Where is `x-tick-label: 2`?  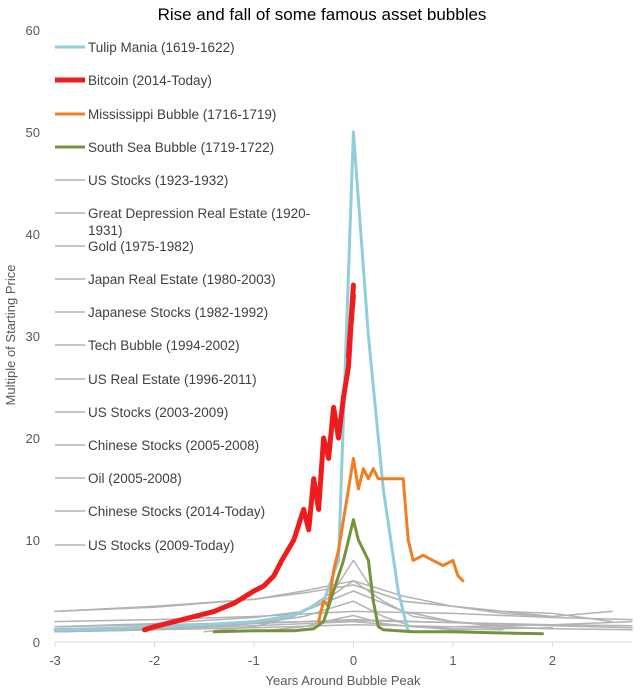
x-tick-label: 2 is located at coordinates (552, 660).